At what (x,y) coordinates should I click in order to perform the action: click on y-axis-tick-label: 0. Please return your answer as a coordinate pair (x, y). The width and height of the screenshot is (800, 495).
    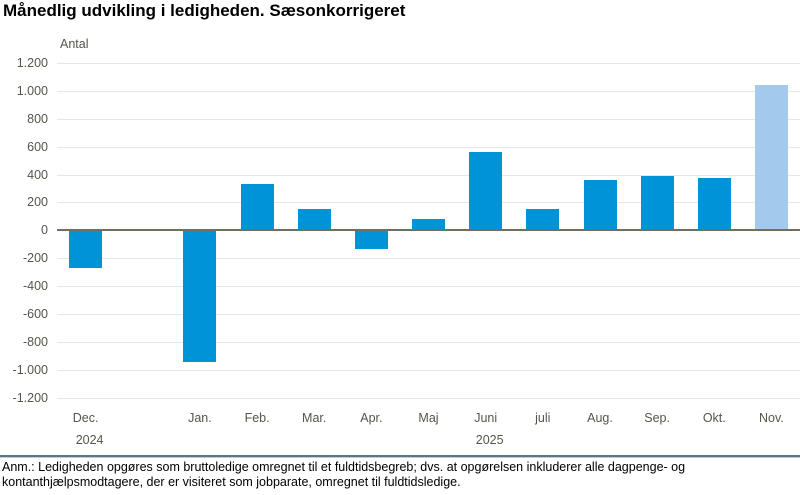
    Looking at the image, I should click on (44, 230).